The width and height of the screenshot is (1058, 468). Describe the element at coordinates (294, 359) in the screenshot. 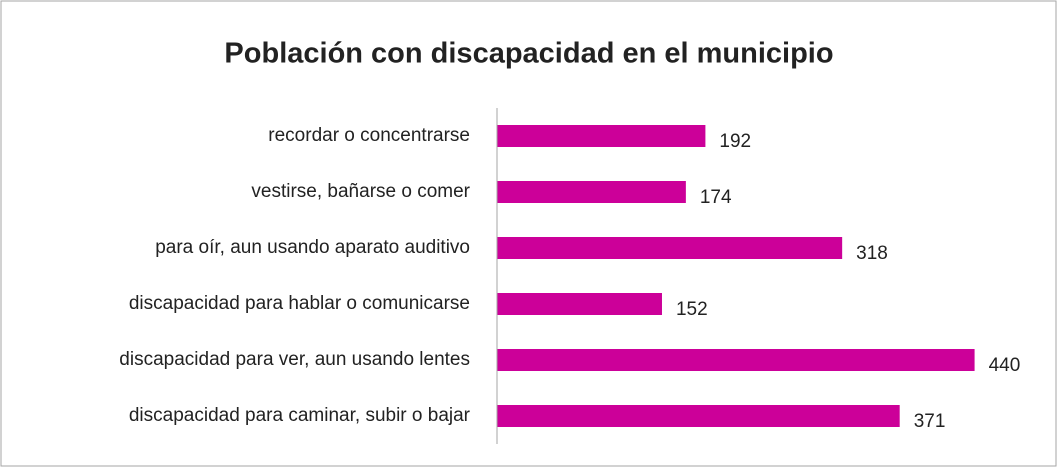

I see `y-tick-label: discapacidad para ver, aun usando lentes` at that location.